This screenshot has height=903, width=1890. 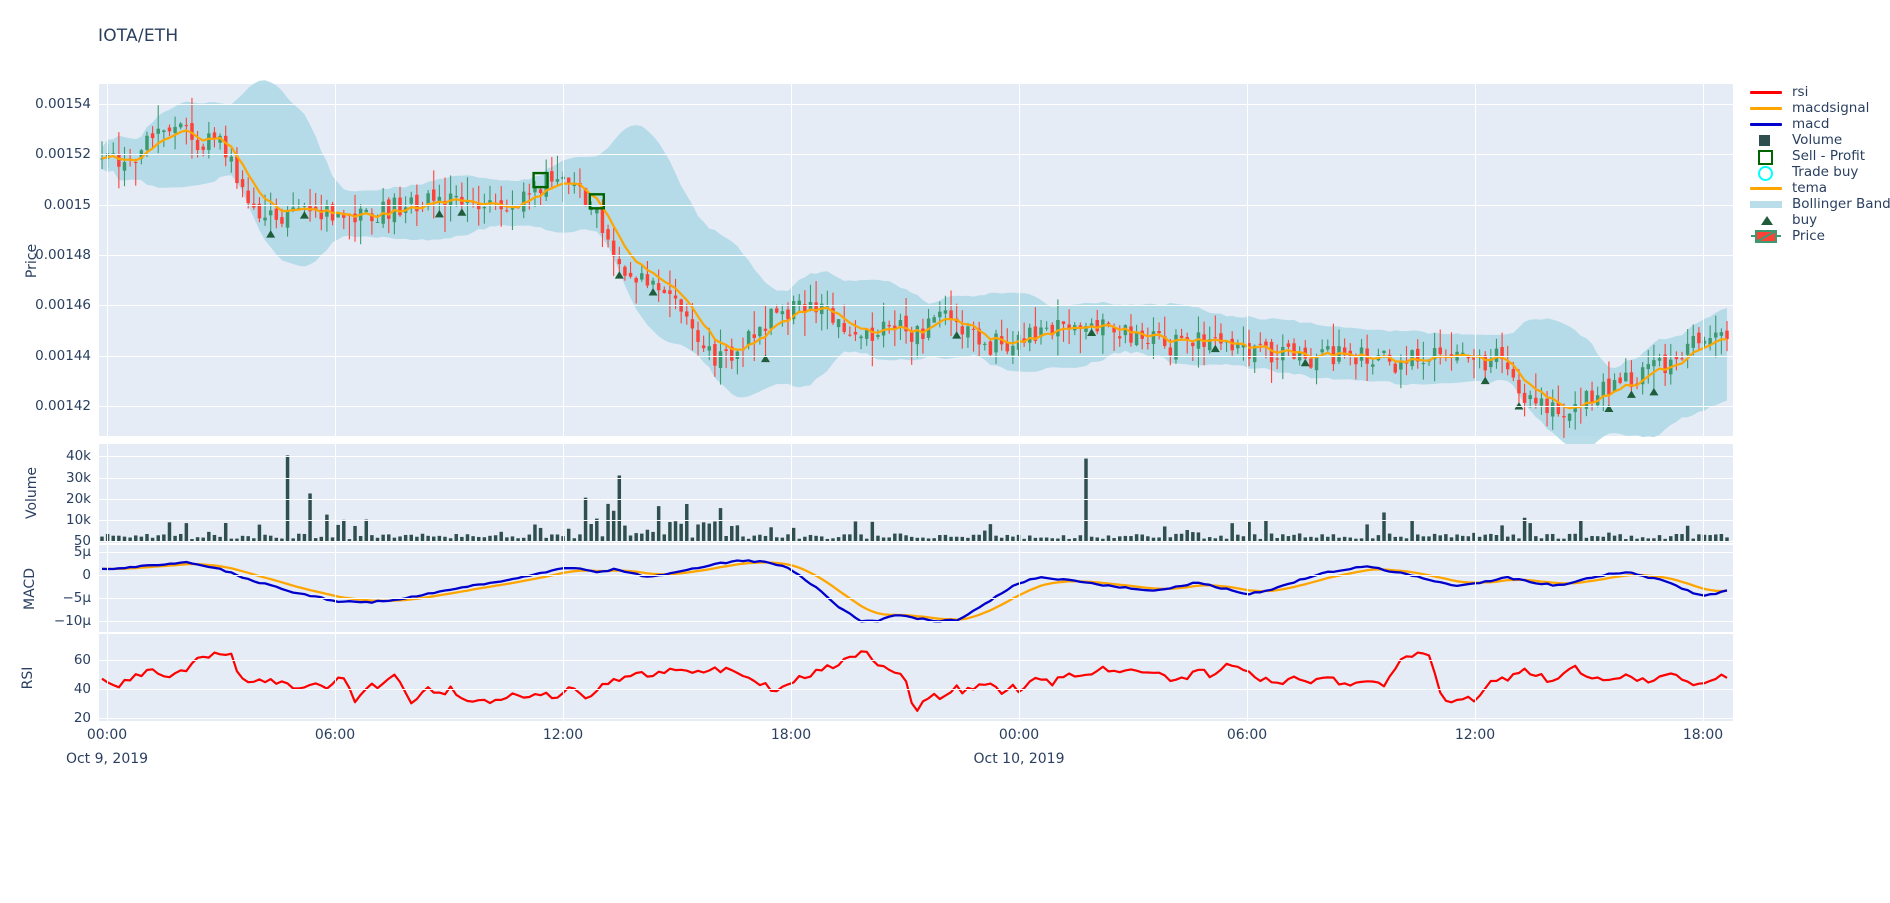 What do you see at coordinates (1818, 236) in the screenshot?
I see `legend-item-price: Price` at bounding box center [1818, 236].